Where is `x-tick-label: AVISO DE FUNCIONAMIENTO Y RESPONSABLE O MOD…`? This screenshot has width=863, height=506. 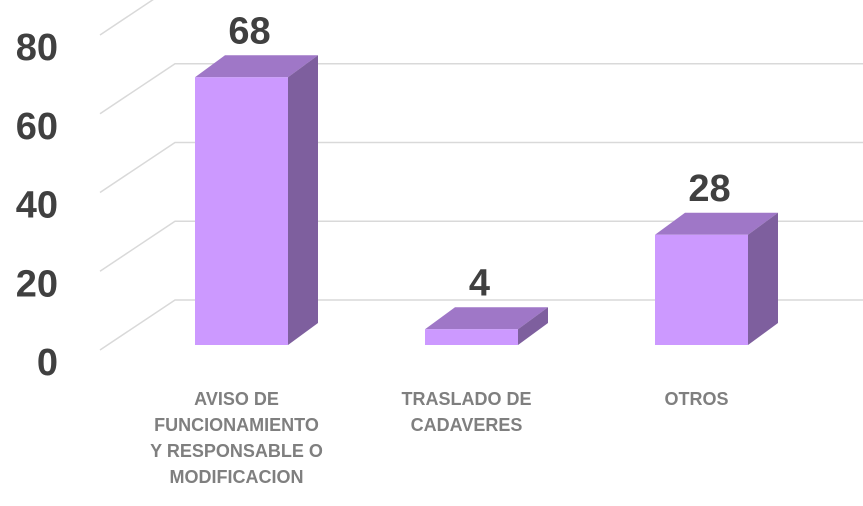 x-tick-label: AVISO DE FUNCIONAMIENTO Y RESPONSABLE O MOD… is located at coordinates (236, 438).